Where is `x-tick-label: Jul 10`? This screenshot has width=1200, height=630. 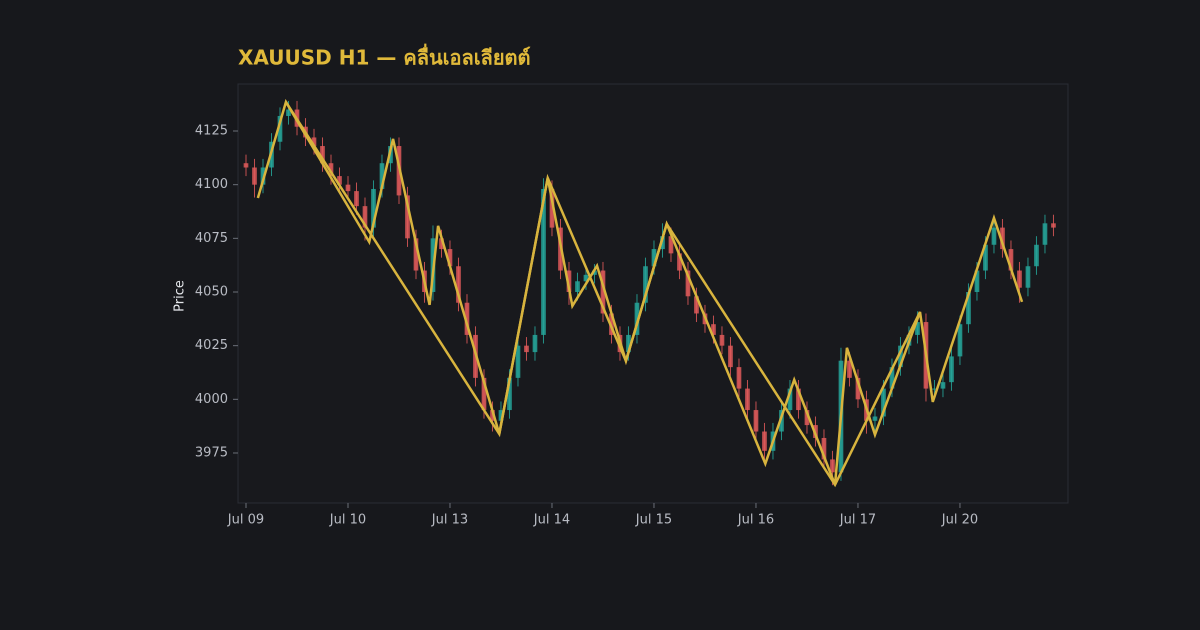
x-tick-label: Jul 10 is located at coordinates (347, 520).